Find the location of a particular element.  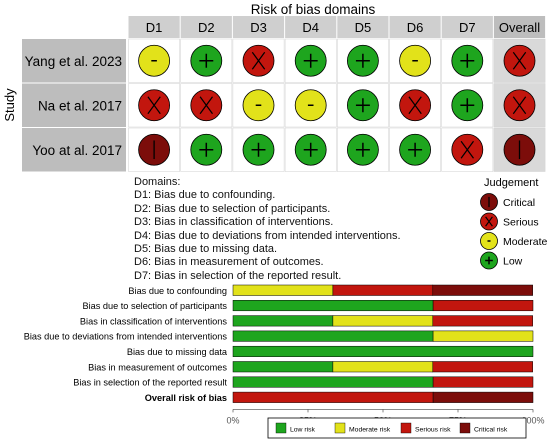

column-header-d3: D3 is located at coordinates (258, 27).